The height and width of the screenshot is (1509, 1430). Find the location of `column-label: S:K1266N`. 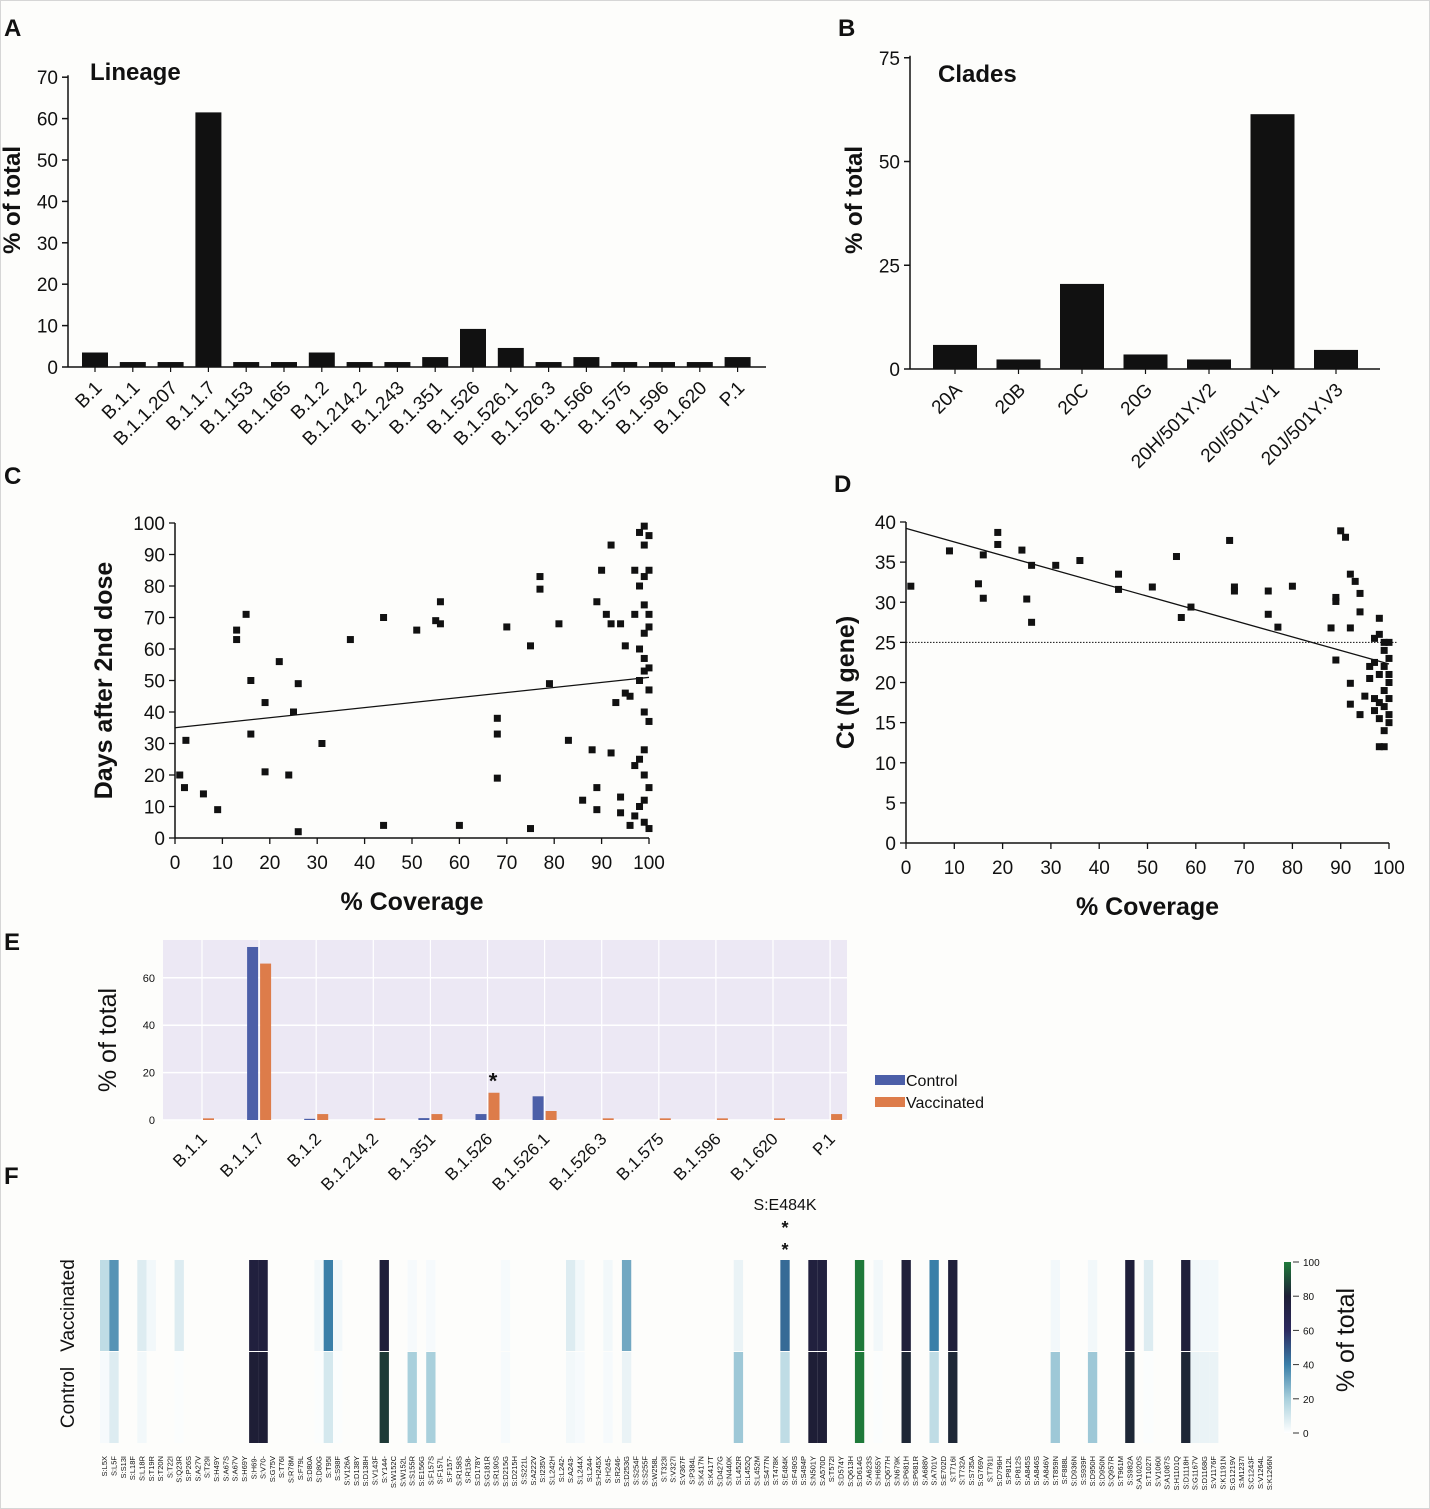

column-label: S:K1266N is located at coordinates (1269, 1473).